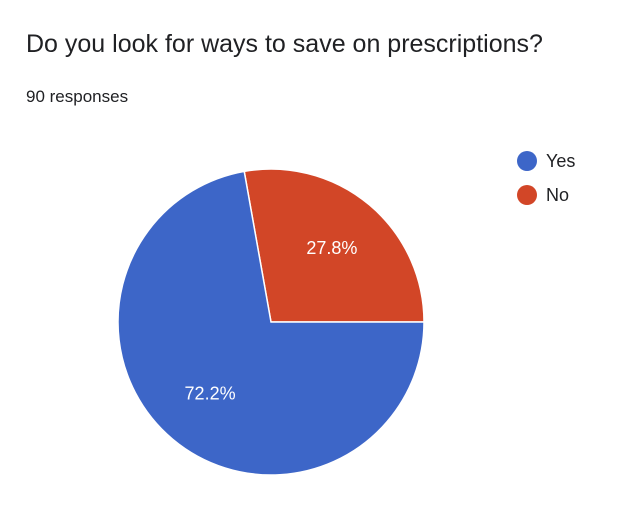 This screenshot has width=637, height=530. I want to click on chart-legend: Yes No, so click(546, 184).